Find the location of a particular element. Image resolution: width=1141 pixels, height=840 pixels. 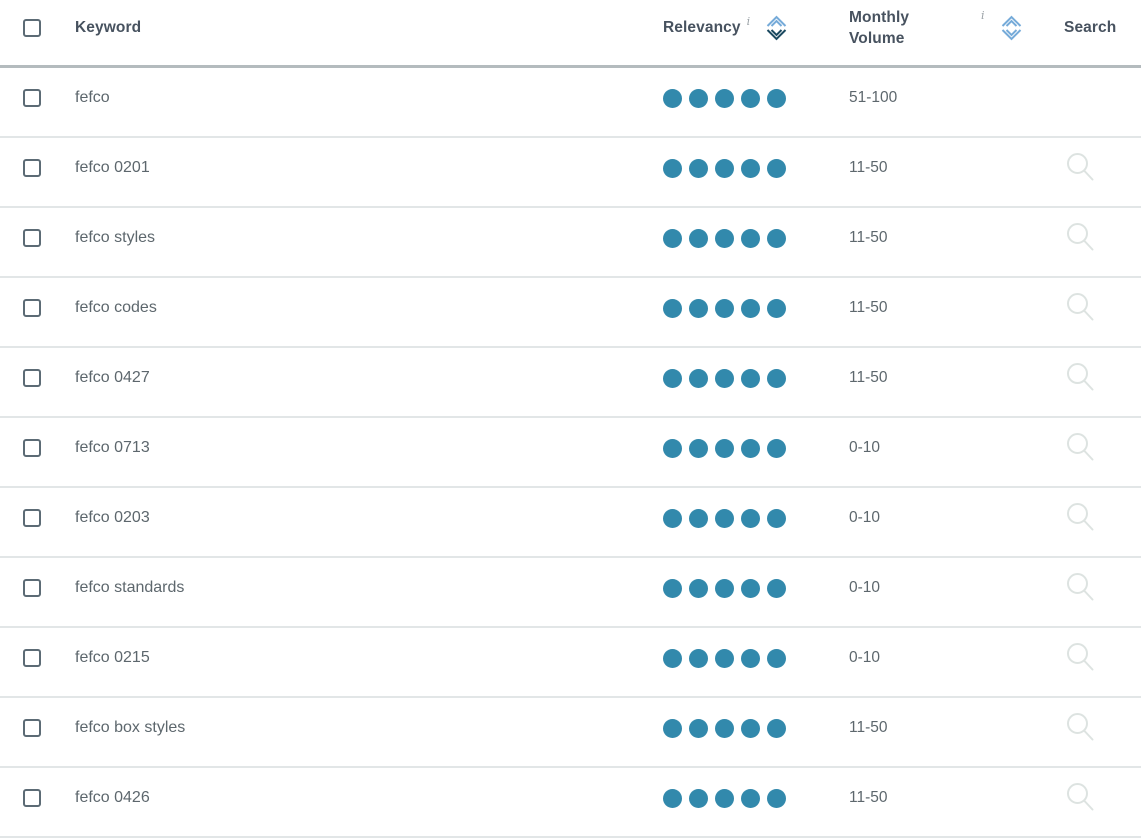

table-row: fefco standards 0-10 is located at coordinates (570, 593).